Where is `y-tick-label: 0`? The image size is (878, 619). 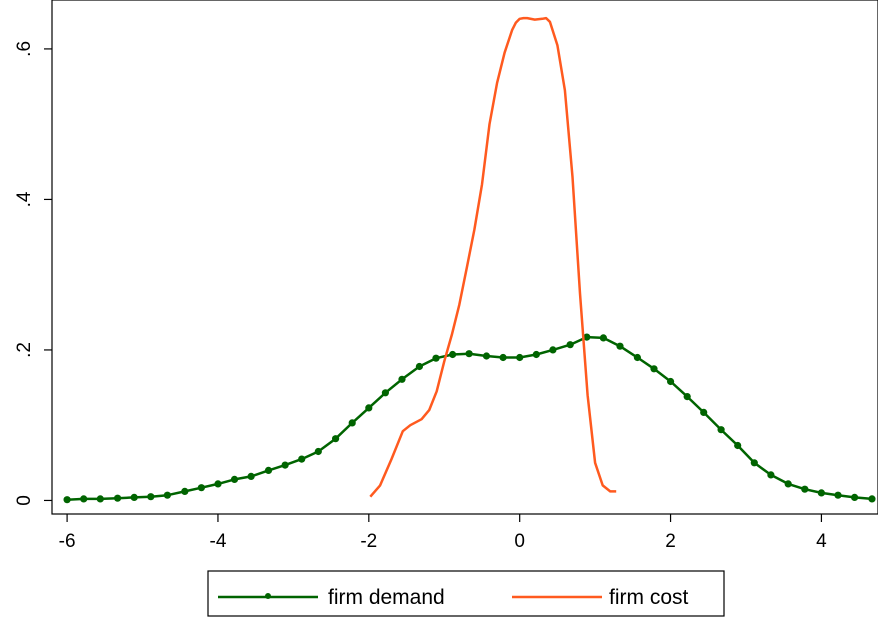 y-tick-label: 0 is located at coordinates (24, 500).